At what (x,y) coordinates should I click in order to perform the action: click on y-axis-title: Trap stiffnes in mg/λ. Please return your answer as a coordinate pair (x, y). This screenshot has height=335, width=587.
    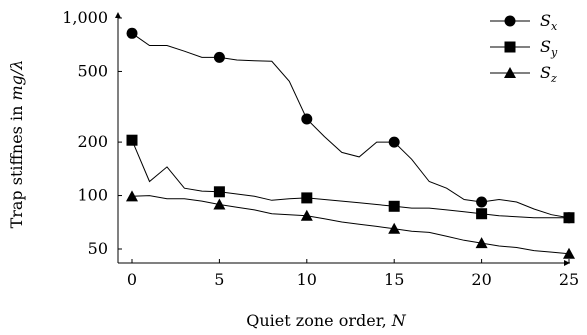
    Looking at the image, I should click on (16, 144).